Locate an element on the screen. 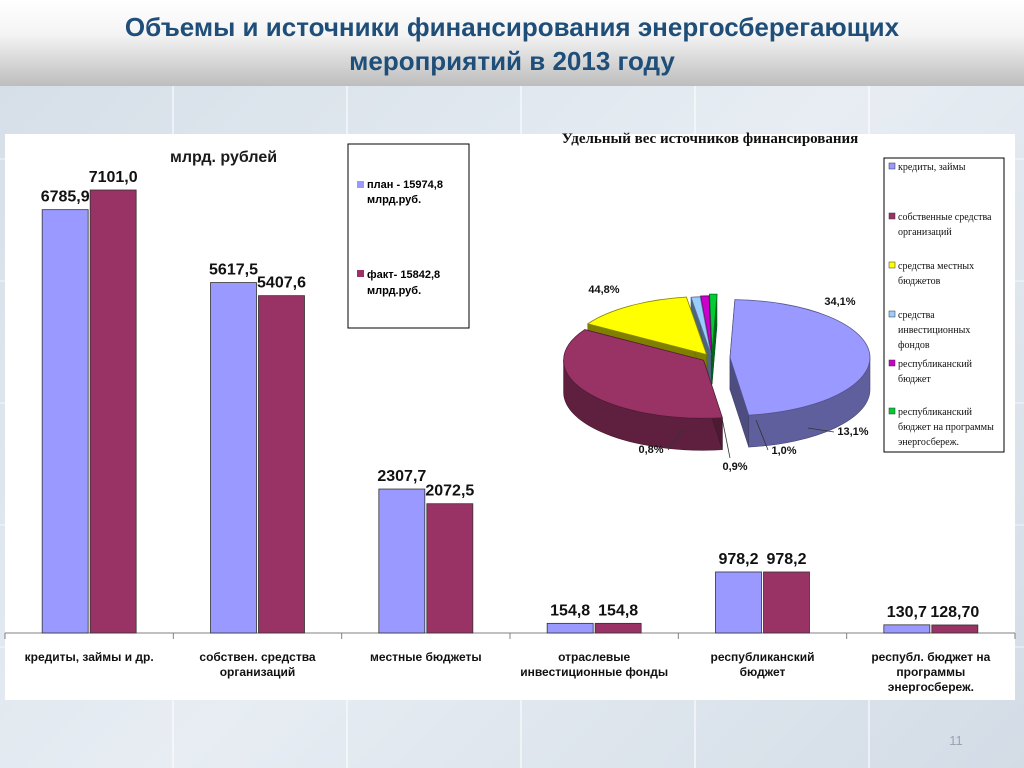 The width and height of the screenshot is (1024, 768). bar-legend-frame is located at coordinates (408, 236).